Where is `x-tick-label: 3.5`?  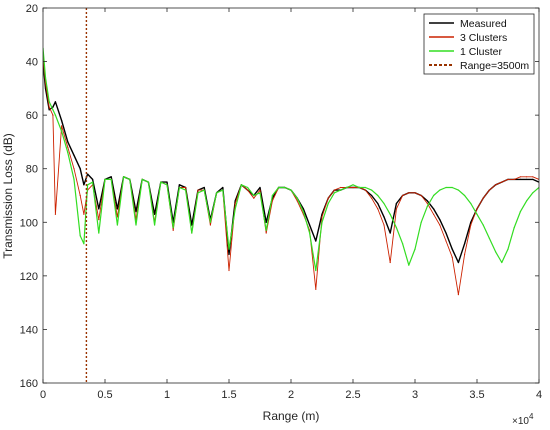
x-tick-label: 3.5 is located at coordinates (476, 395).